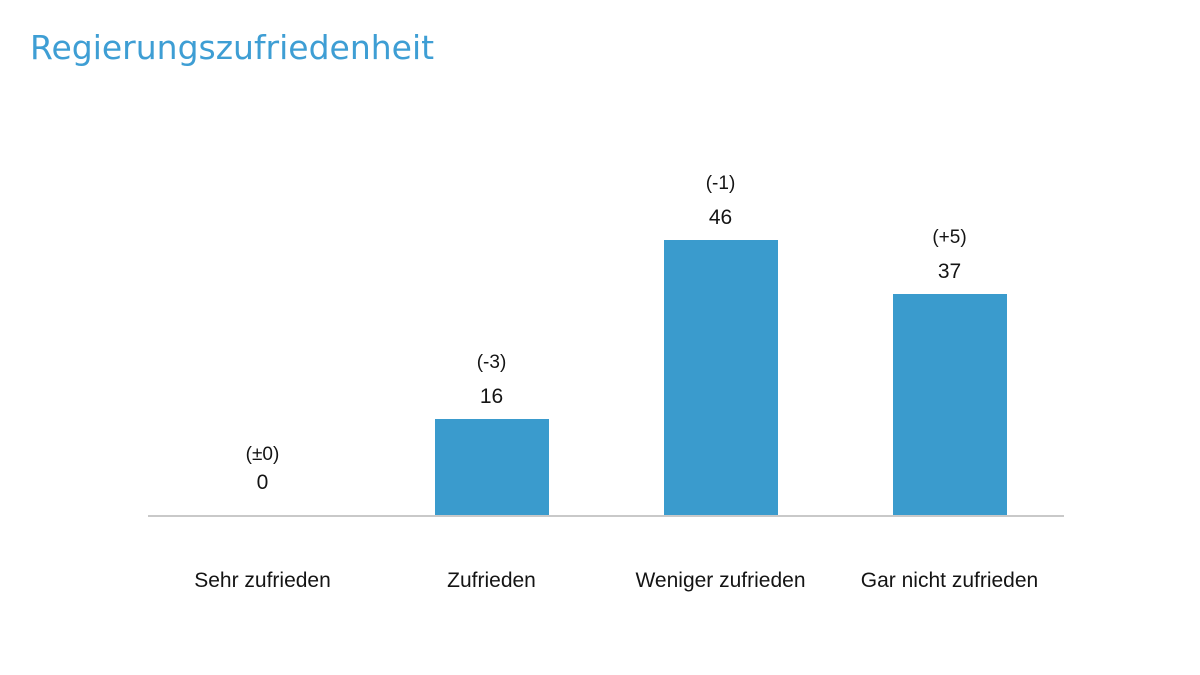 Image resolution: width=1200 pixels, height=675 pixels. What do you see at coordinates (949, 580) in the screenshot?
I see `category-label: Gar nicht zufrieden` at bounding box center [949, 580].